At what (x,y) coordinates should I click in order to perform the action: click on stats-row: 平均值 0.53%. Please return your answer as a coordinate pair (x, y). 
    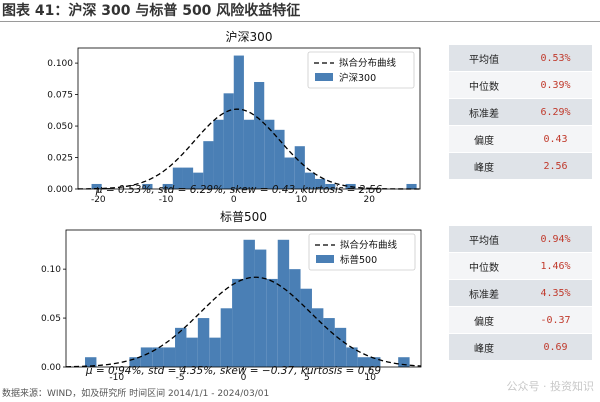
    Looking at the image, I should click on (520, 58).